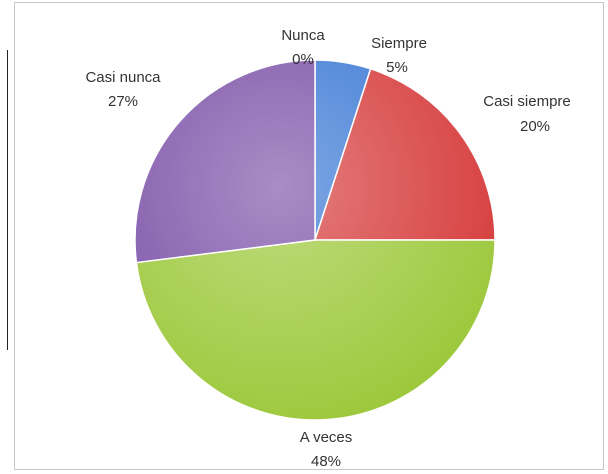 This screenshot has height=474, width=608. Describe the element at coordinates (123, 77) in the screenshot. I see `label-casi-nunca-name: Casi nunca` at that location.